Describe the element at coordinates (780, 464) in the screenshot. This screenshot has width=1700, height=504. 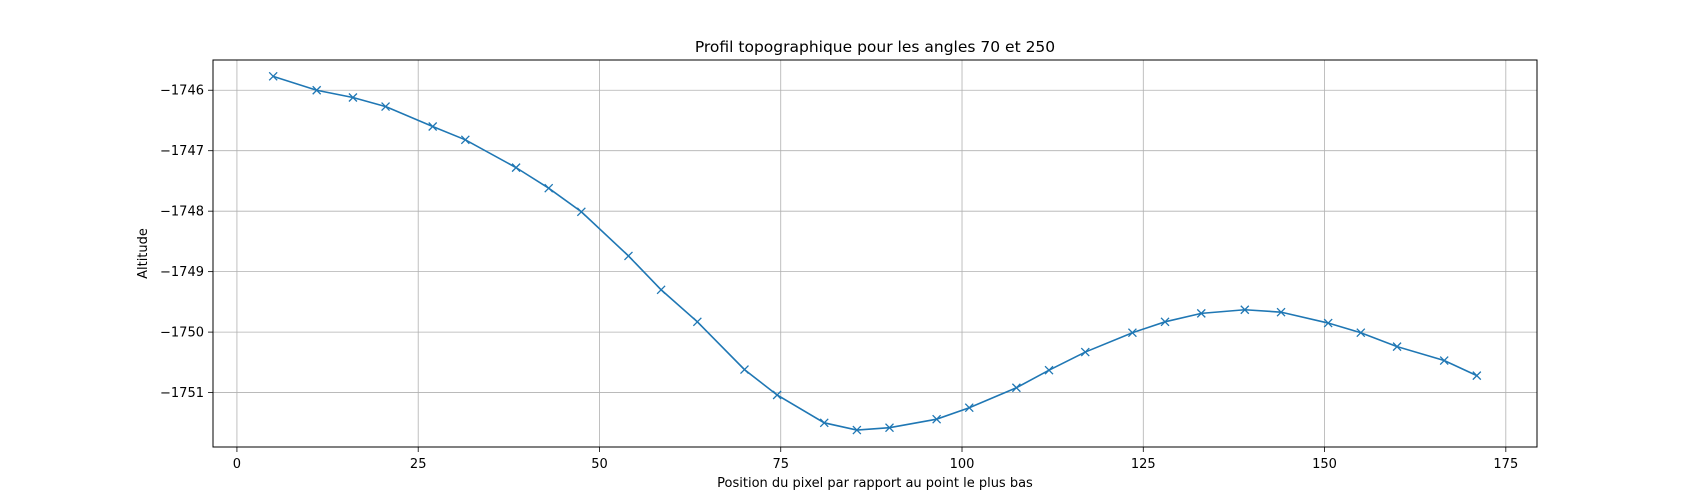
I see `x-tick-label: 75` at that location.